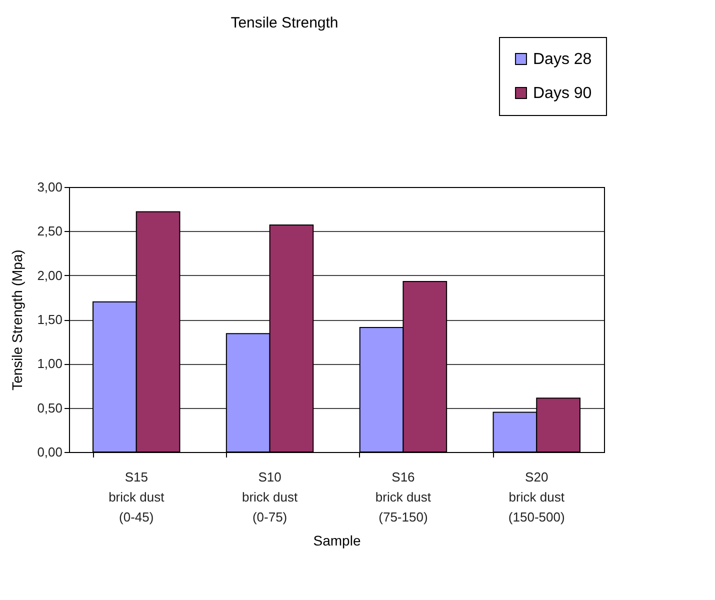 The height and width of the screenshot is (600, 715). I want to click on y-tick-label: 2,00, so click(49, 275).